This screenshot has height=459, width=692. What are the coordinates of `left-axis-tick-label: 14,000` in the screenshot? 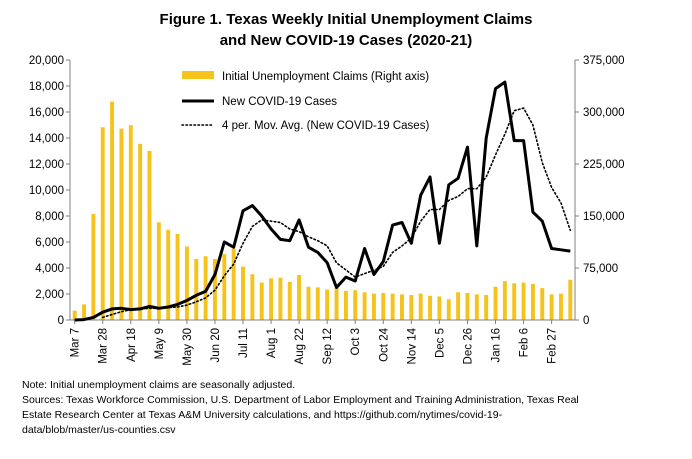 It's located at (46, 139).